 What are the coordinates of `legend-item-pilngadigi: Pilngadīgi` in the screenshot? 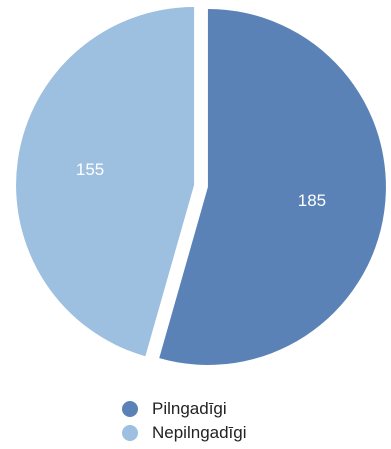 It's located at (184, 409).